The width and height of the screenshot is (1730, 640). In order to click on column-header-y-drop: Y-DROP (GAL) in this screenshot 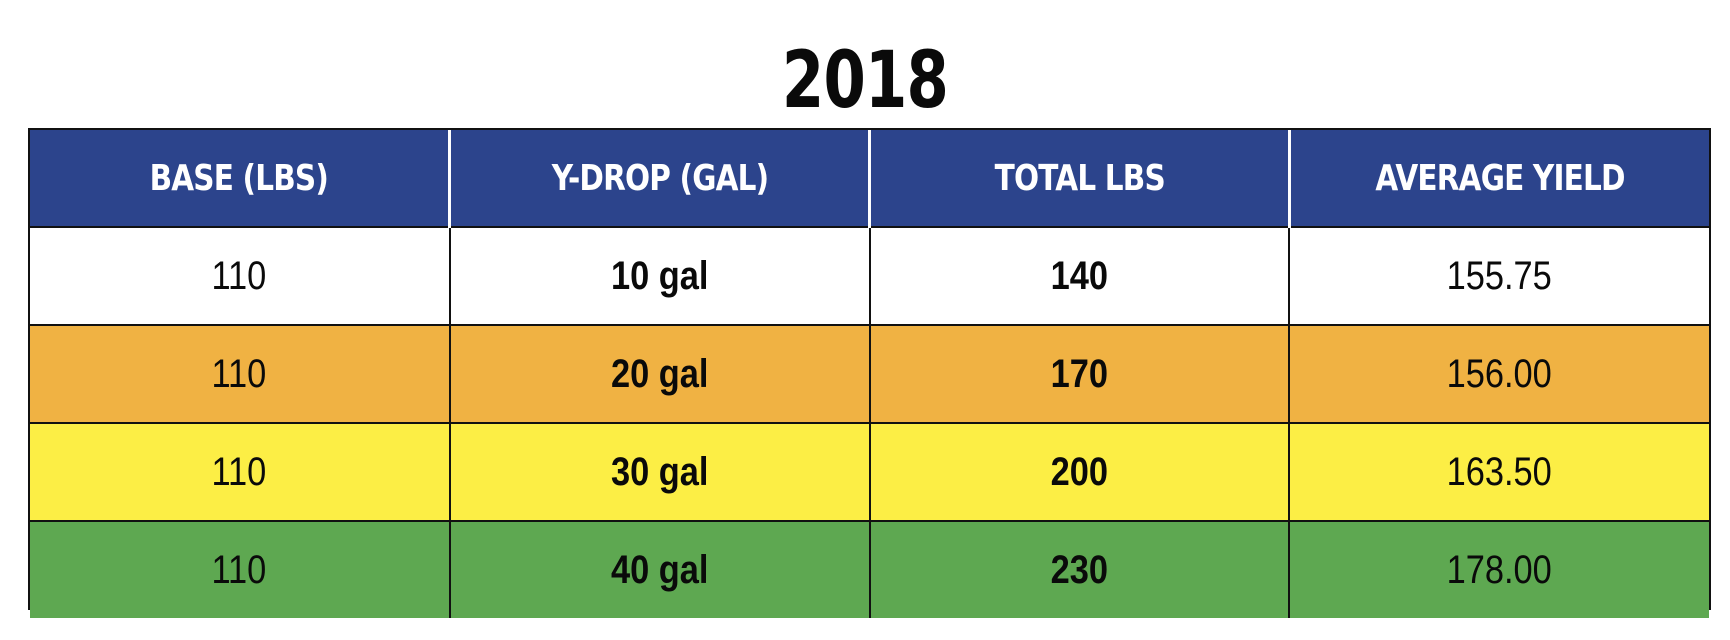, I will do `click(660, 178)`.